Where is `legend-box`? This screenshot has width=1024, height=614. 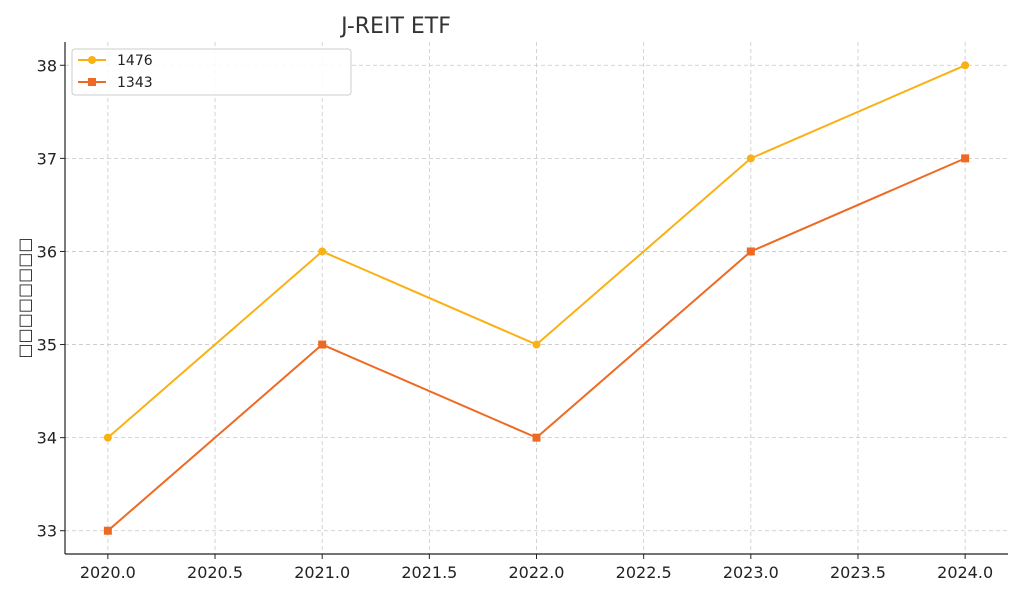 legend-box is located at coordinates (211, 72).